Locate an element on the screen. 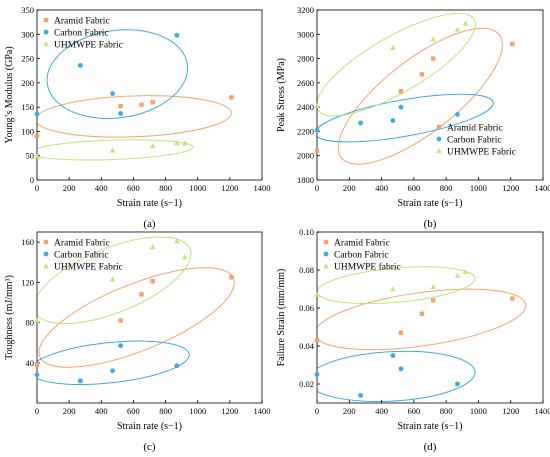  y-tick-label: 2600 is located at coordinates (305, 83).